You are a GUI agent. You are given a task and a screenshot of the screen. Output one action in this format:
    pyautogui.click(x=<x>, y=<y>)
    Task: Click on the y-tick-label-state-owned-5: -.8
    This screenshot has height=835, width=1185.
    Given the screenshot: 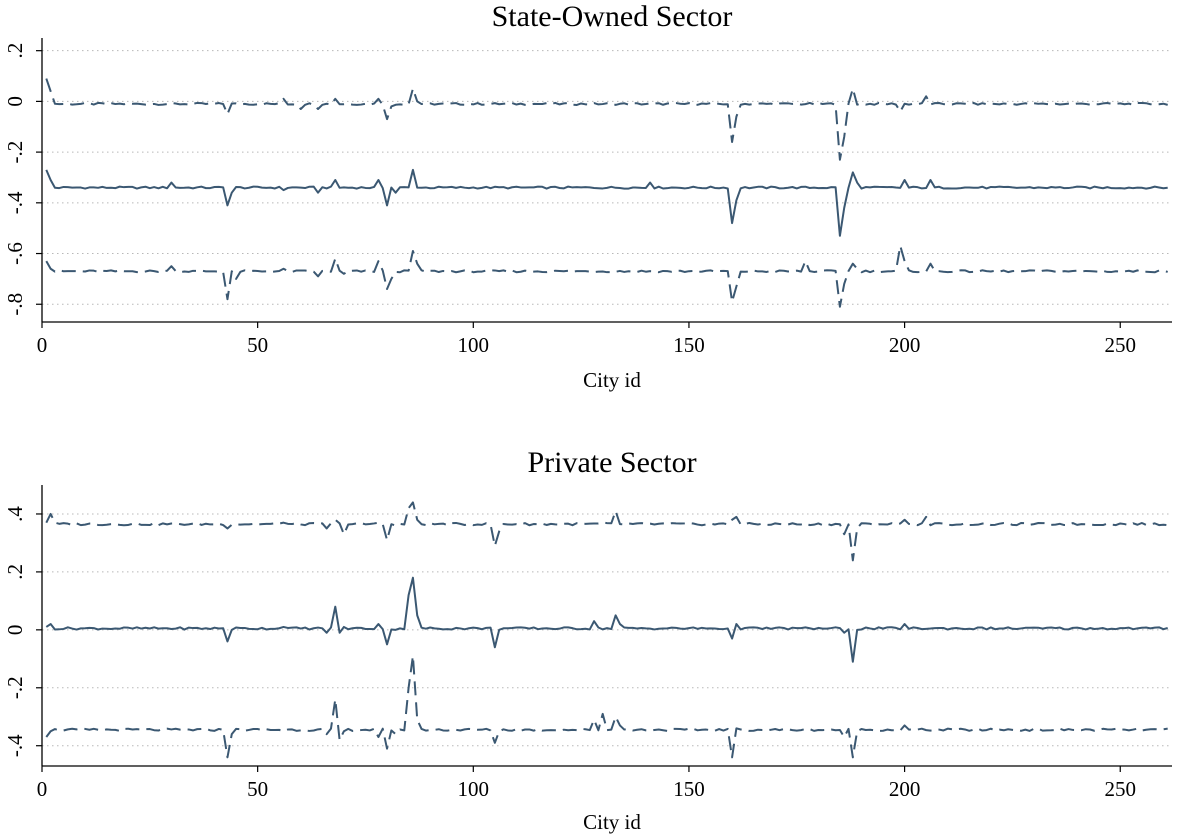 What is the action you would take?
    pyautogui.click(x=15, y=304)
    